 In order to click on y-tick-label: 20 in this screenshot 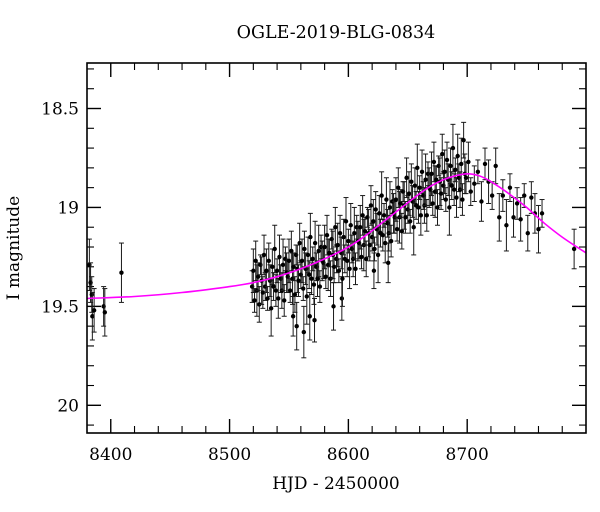, I will do `click(68, 406)`.